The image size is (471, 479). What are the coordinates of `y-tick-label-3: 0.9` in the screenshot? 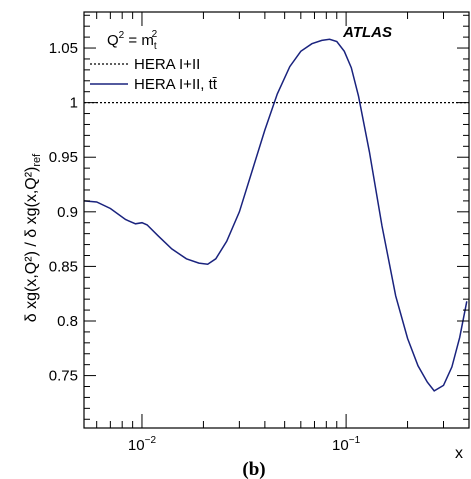 It's located at (67, 212).